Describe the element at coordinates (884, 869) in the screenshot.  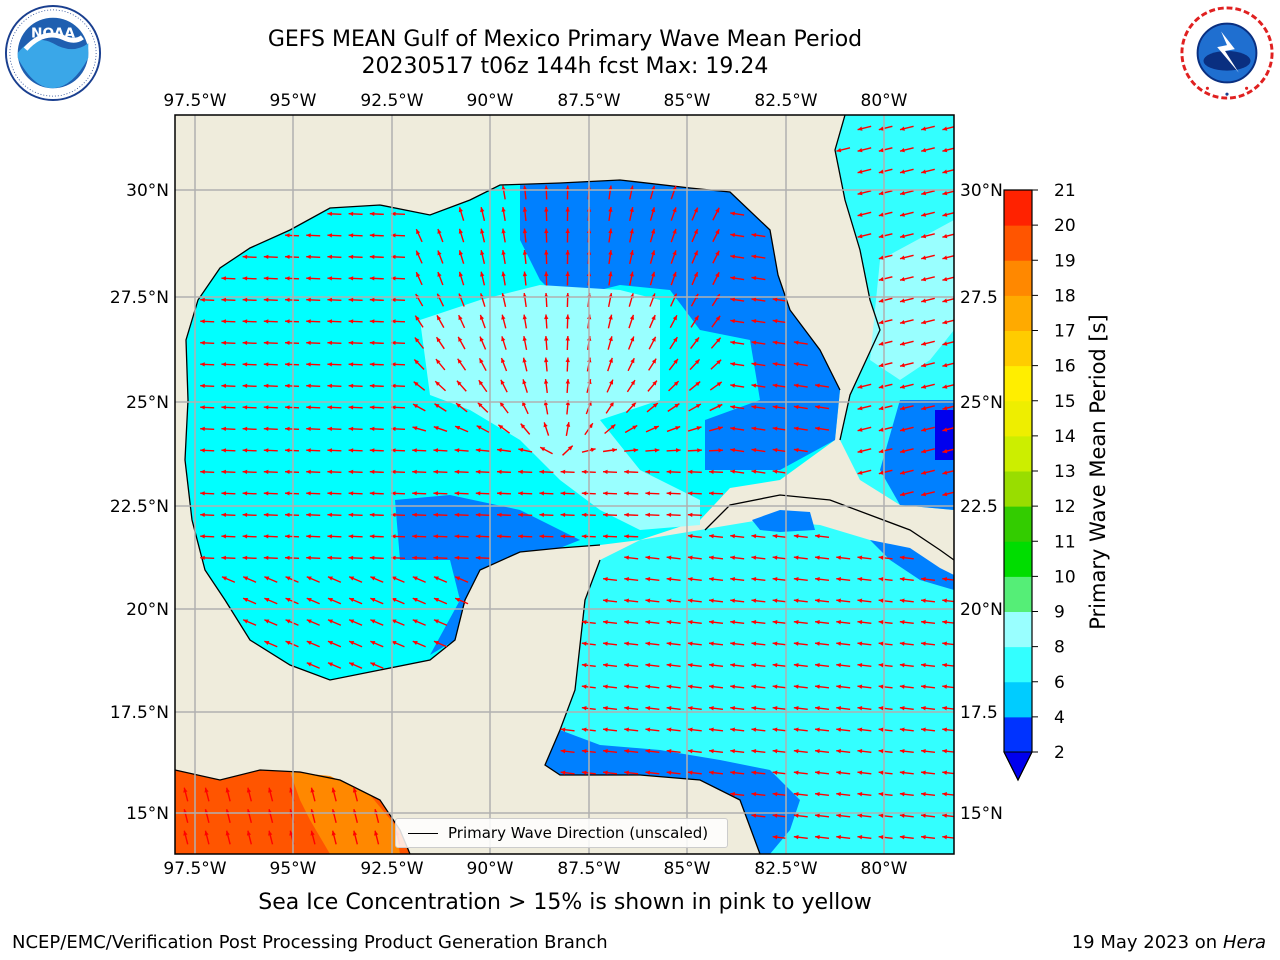
I see `lon-label: 80°W` at that location.